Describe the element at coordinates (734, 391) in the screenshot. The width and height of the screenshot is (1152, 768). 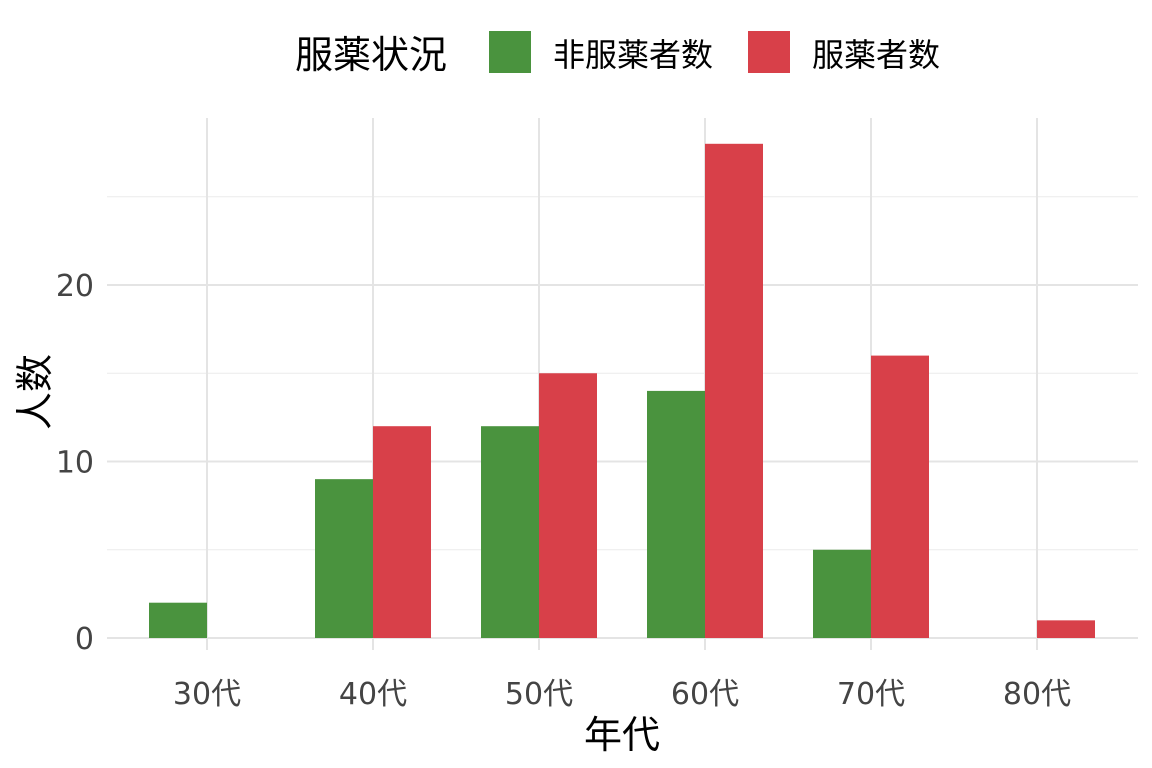
I see `bar-medicated-60代` at that location.